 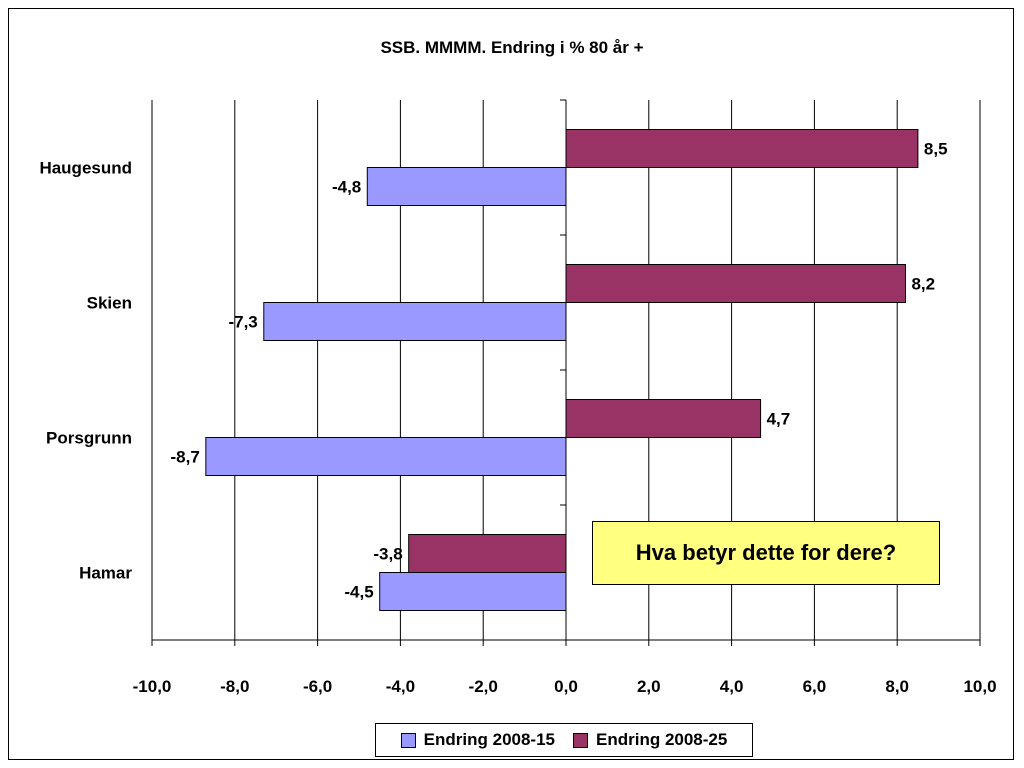 What do you see at coordinates (317, 686) in the screenshot?
I see `x-tick-label: -6,0` at bounding box center [317, 686].